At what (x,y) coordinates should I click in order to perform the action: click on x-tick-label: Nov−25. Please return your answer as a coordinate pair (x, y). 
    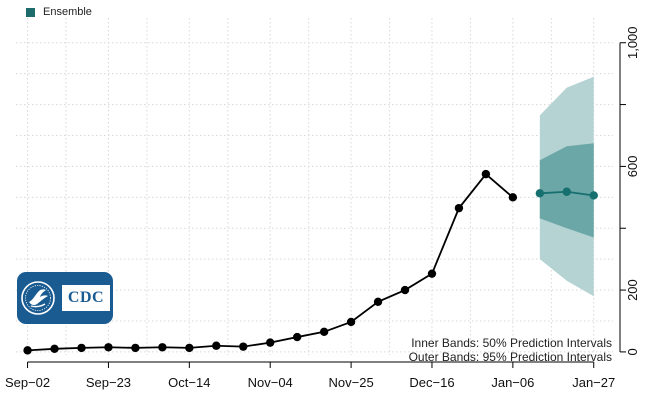
    Looking at the image, I should click on (351, 382).